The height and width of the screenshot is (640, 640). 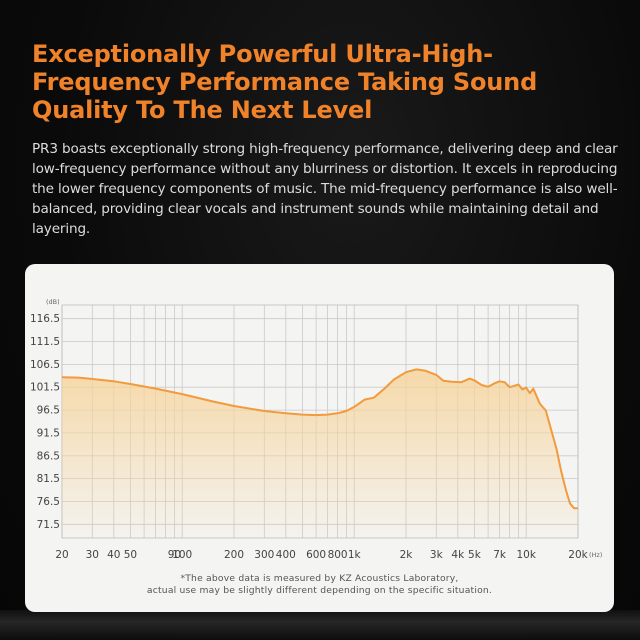 What do you see at coordinates (174, 555) in the screenshot?
I see `x-tick-label: 90` at bounding box center [174, 555].